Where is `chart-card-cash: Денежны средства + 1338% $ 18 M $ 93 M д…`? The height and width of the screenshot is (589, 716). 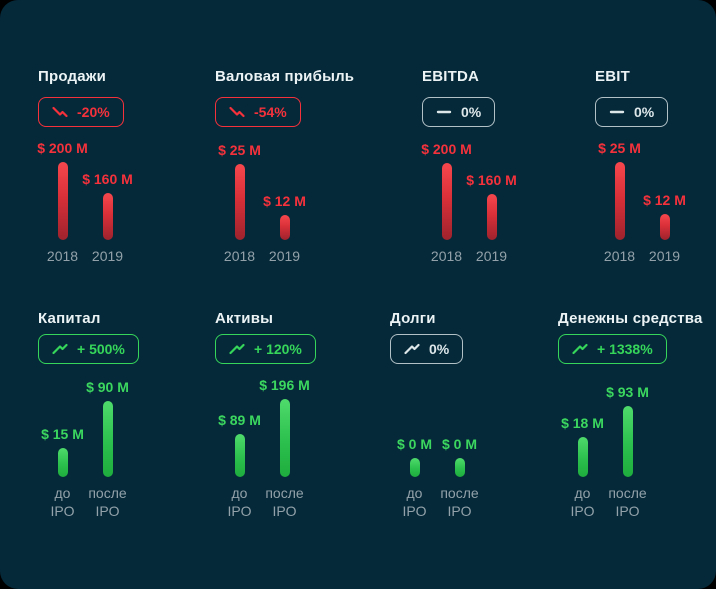
chart-card-cash: Денежны средства + 1338% $ 18 M $ 93 M д… is located at coordinates (637, 415).